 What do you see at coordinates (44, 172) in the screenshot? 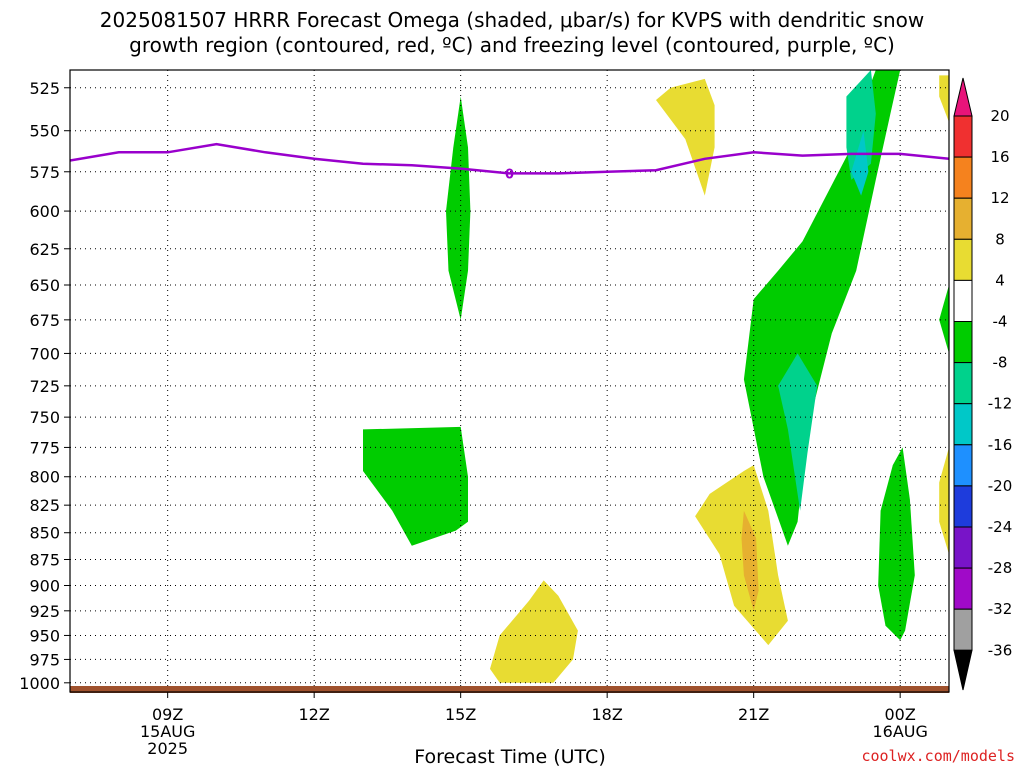
I see `y-tick-label-575: 575` at bounding box center [44, 172].